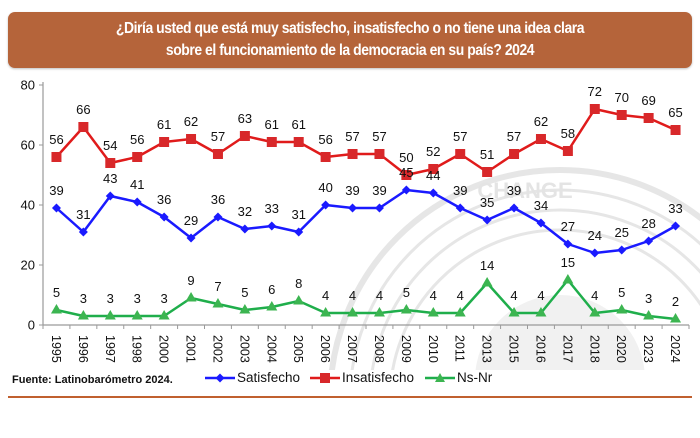  I want to click on x-tick-label: 1997, so click(110, 349).